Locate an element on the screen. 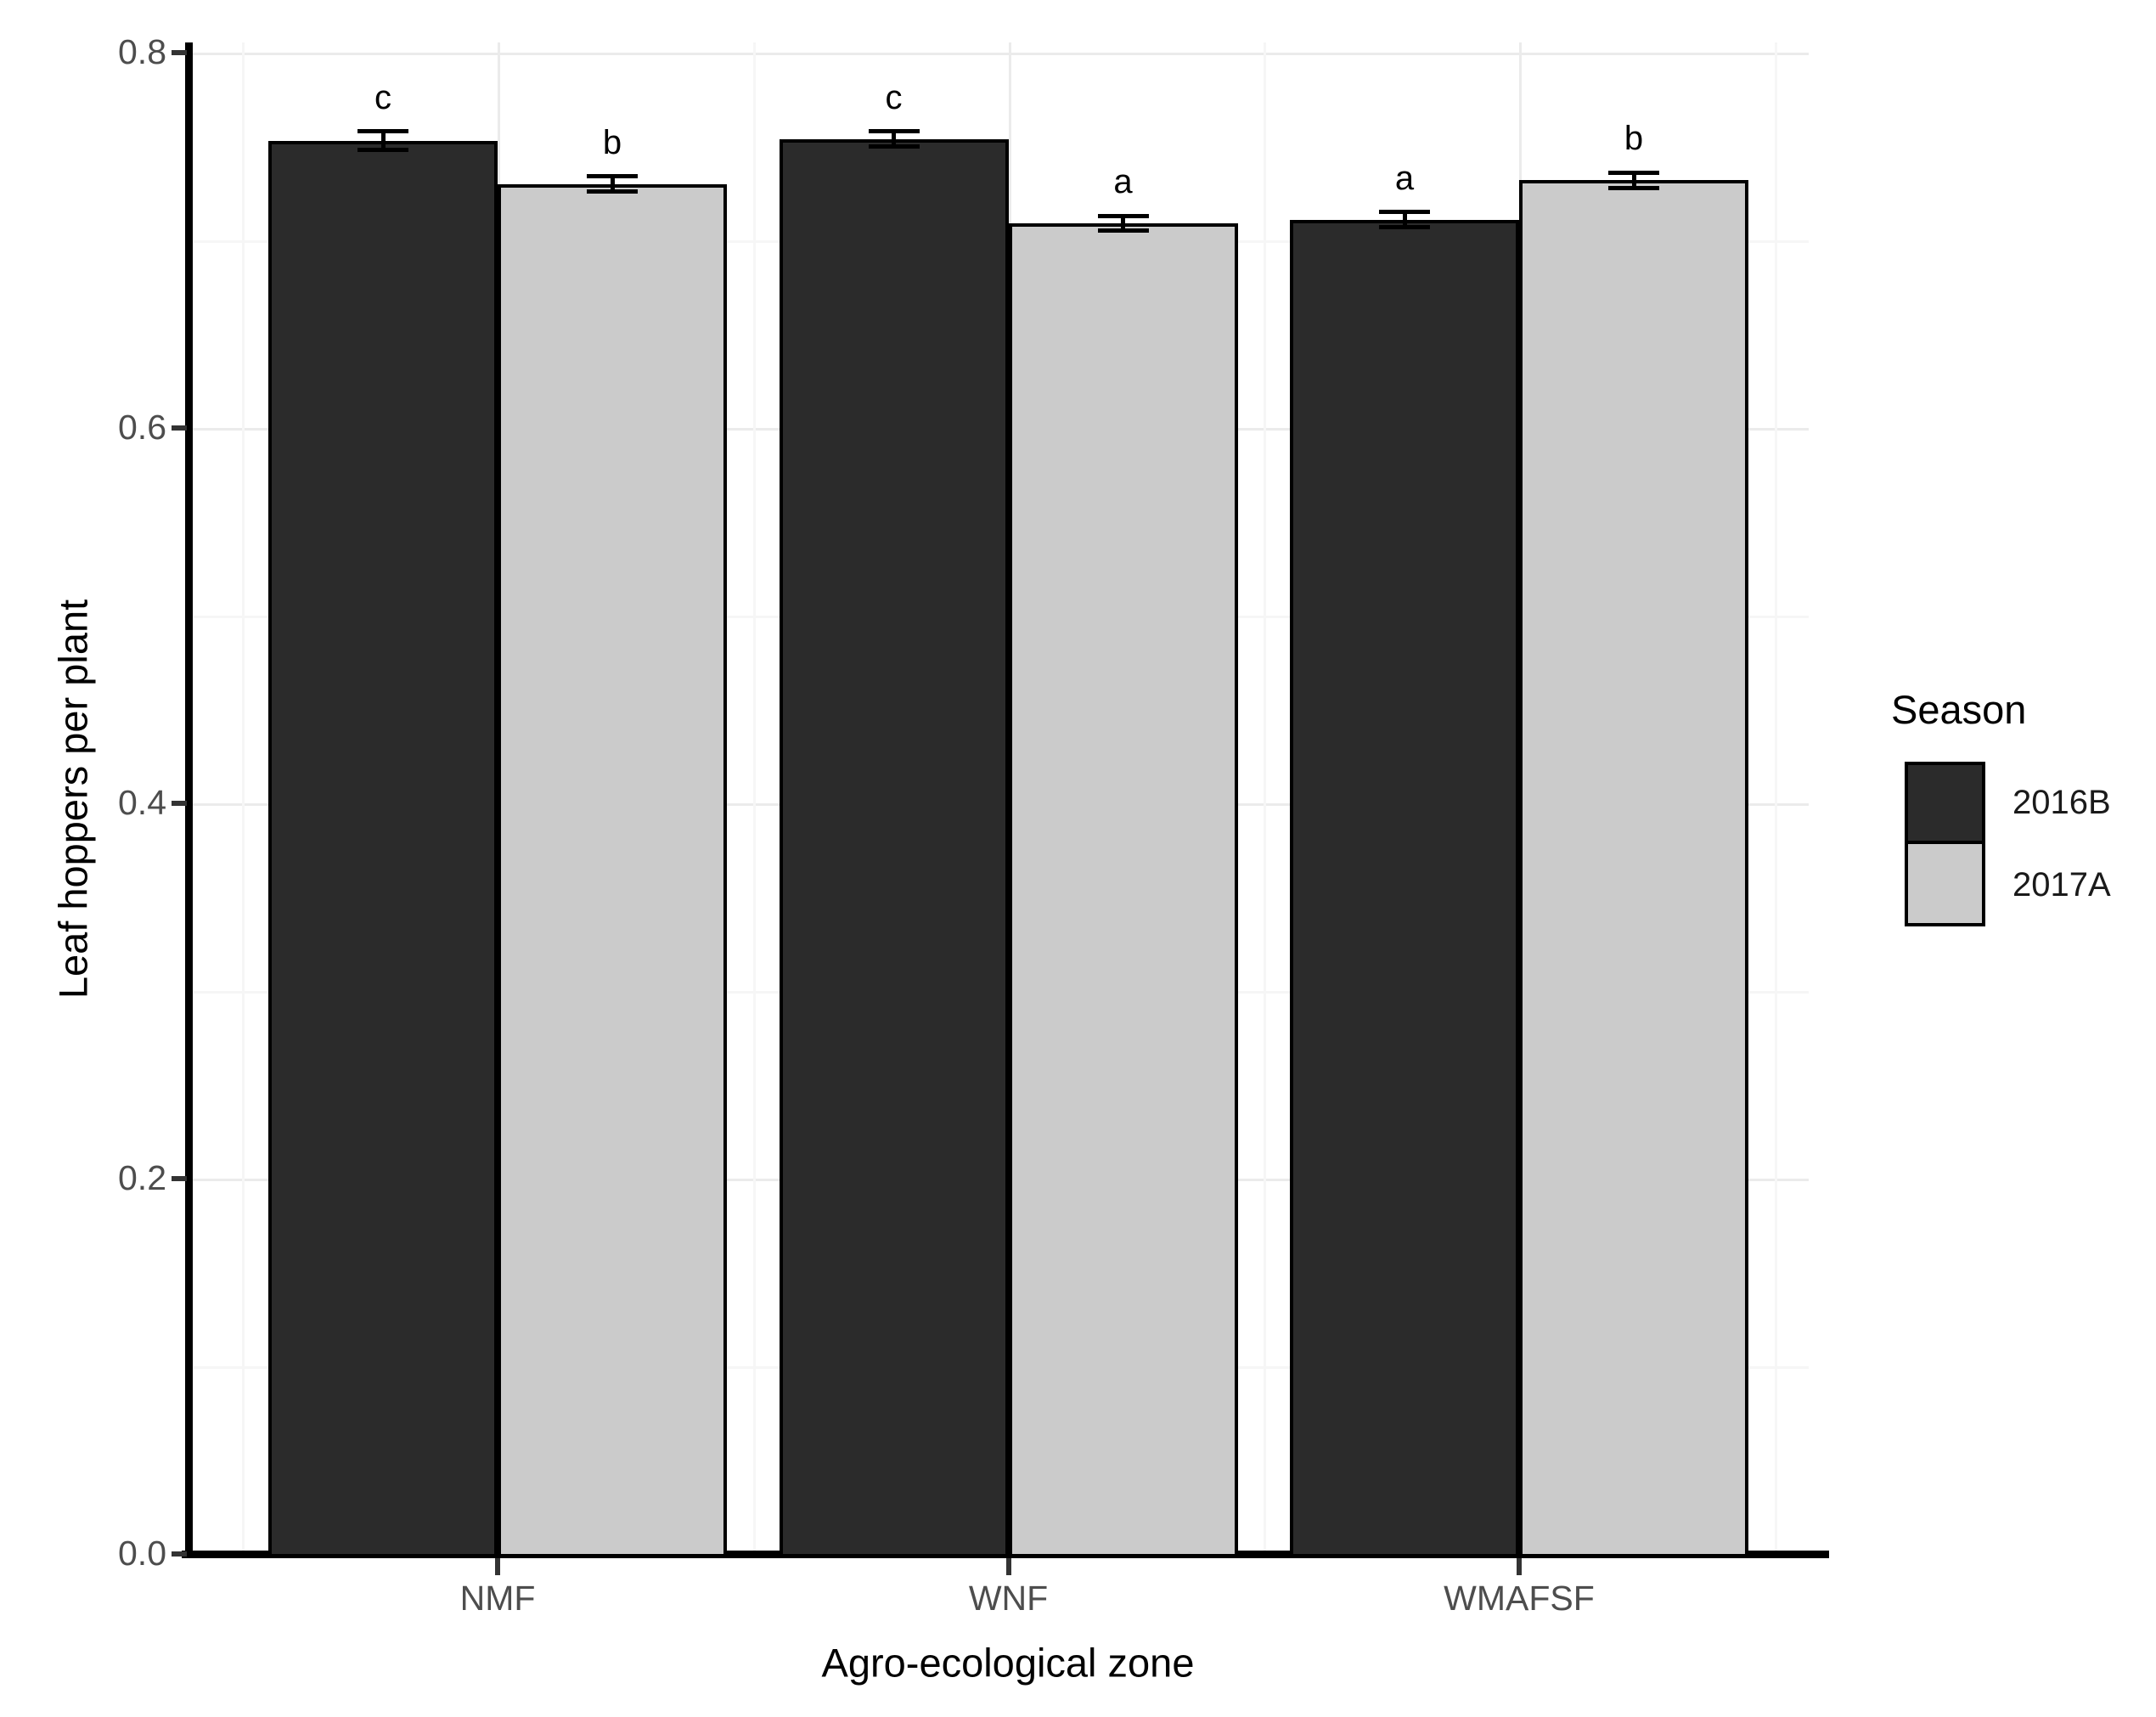  bar-2017A-WNF is located at coordinates (1123, 890).